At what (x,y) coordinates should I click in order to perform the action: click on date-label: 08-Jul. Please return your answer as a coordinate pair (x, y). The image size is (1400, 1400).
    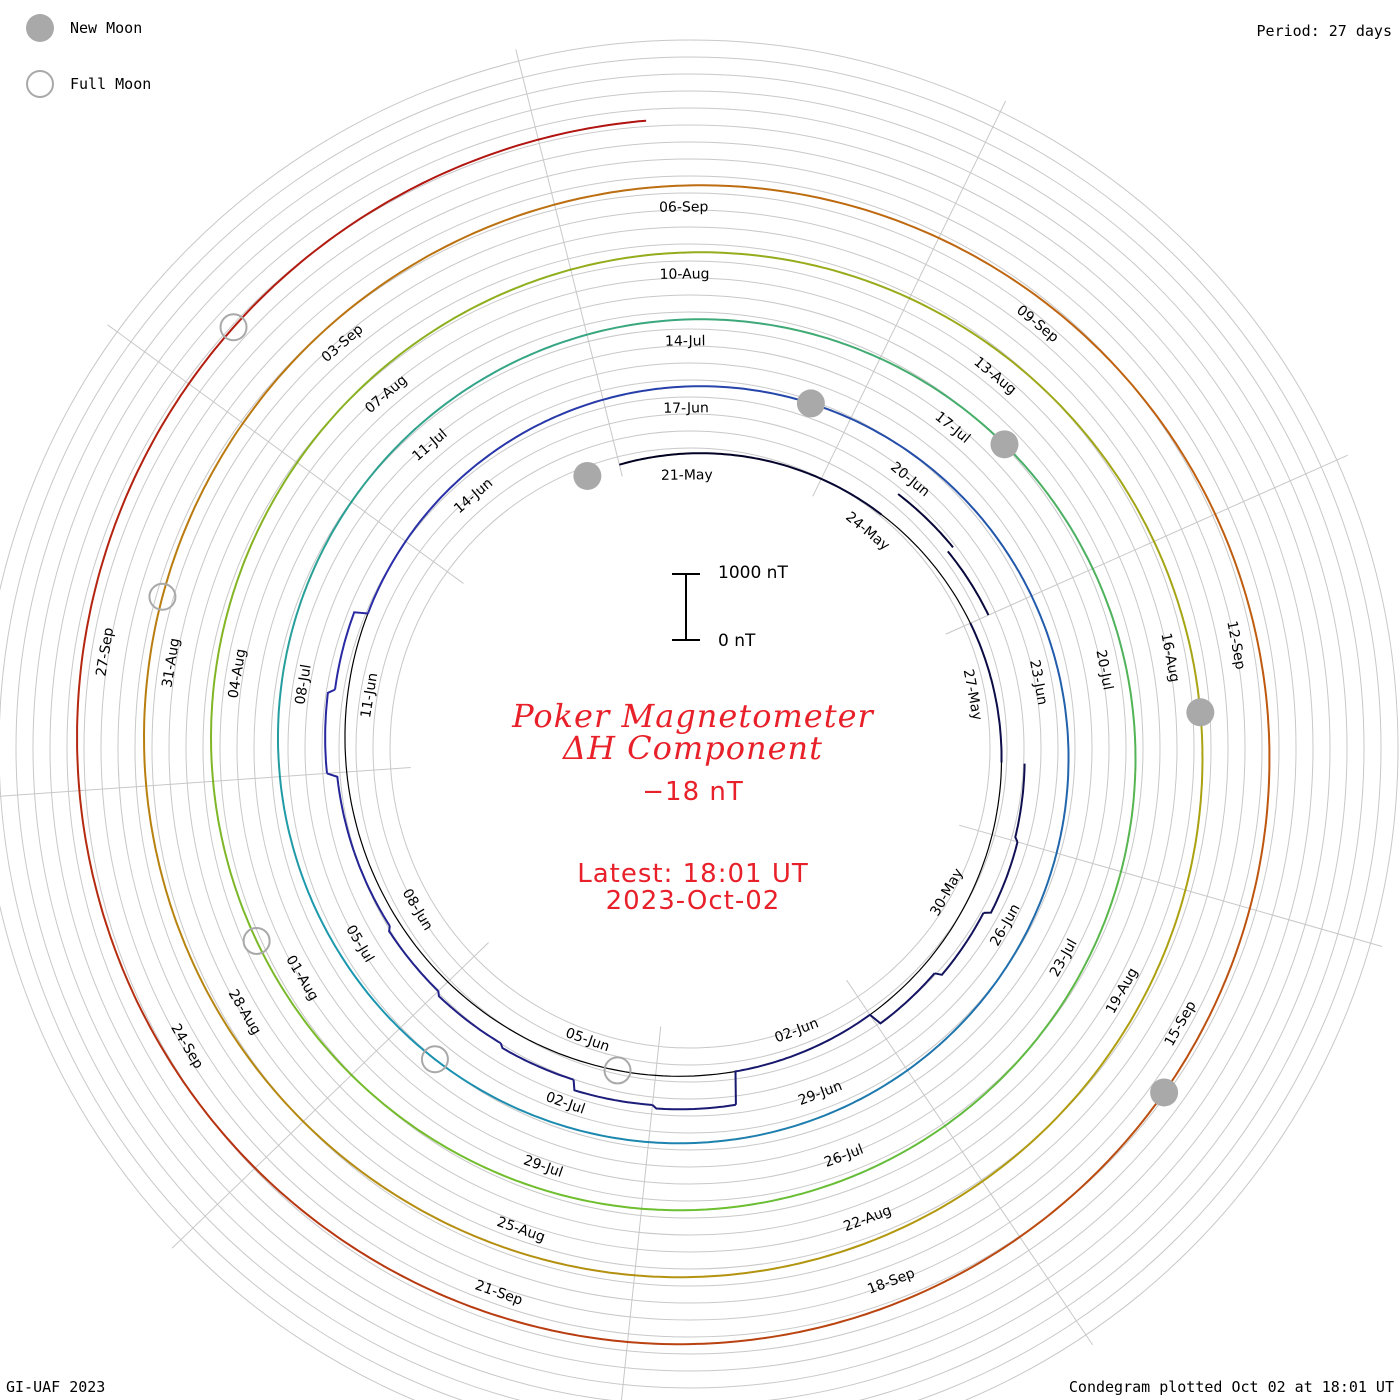
    Looking at the image, I should click on (303, 684).